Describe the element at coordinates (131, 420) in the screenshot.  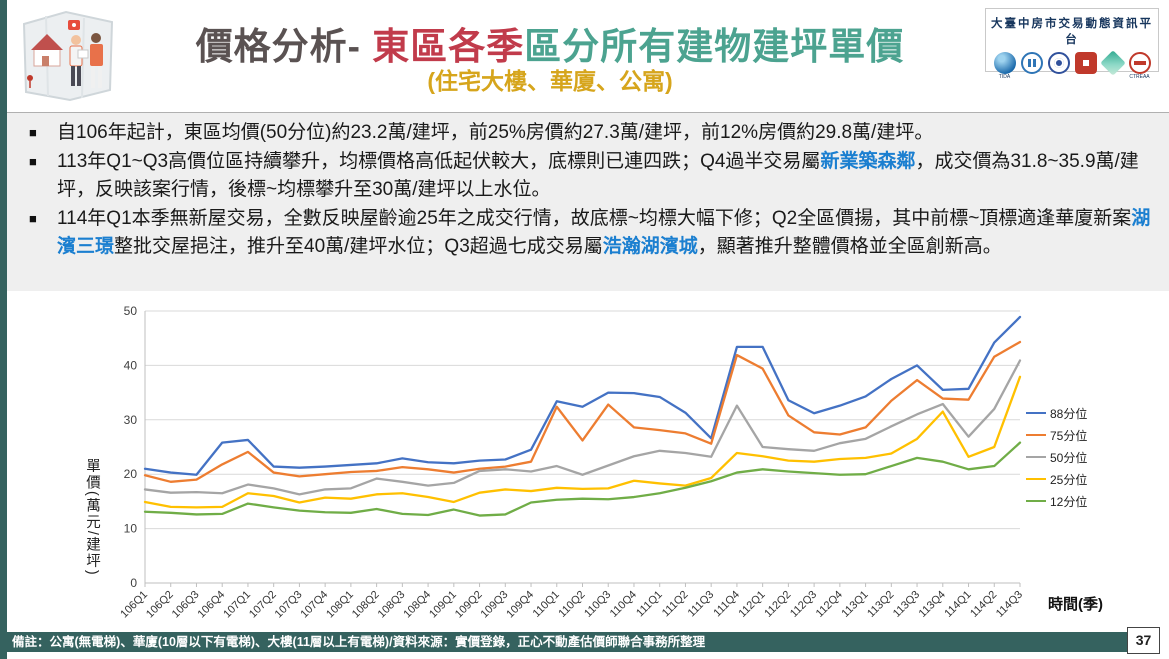
I see `svg-text: 30` at that location.